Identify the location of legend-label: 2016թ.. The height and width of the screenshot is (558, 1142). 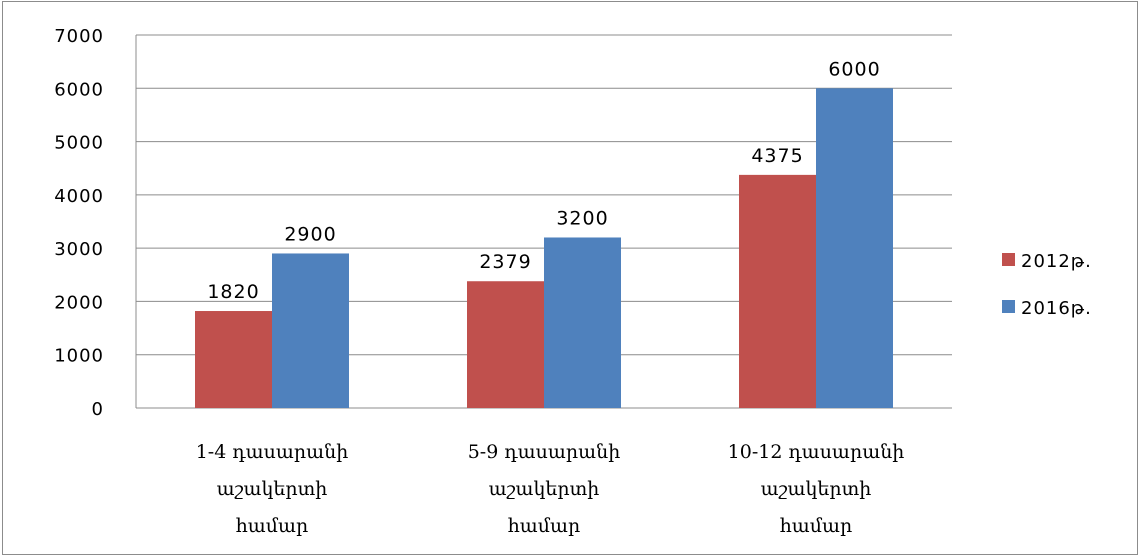
(1056, 308).